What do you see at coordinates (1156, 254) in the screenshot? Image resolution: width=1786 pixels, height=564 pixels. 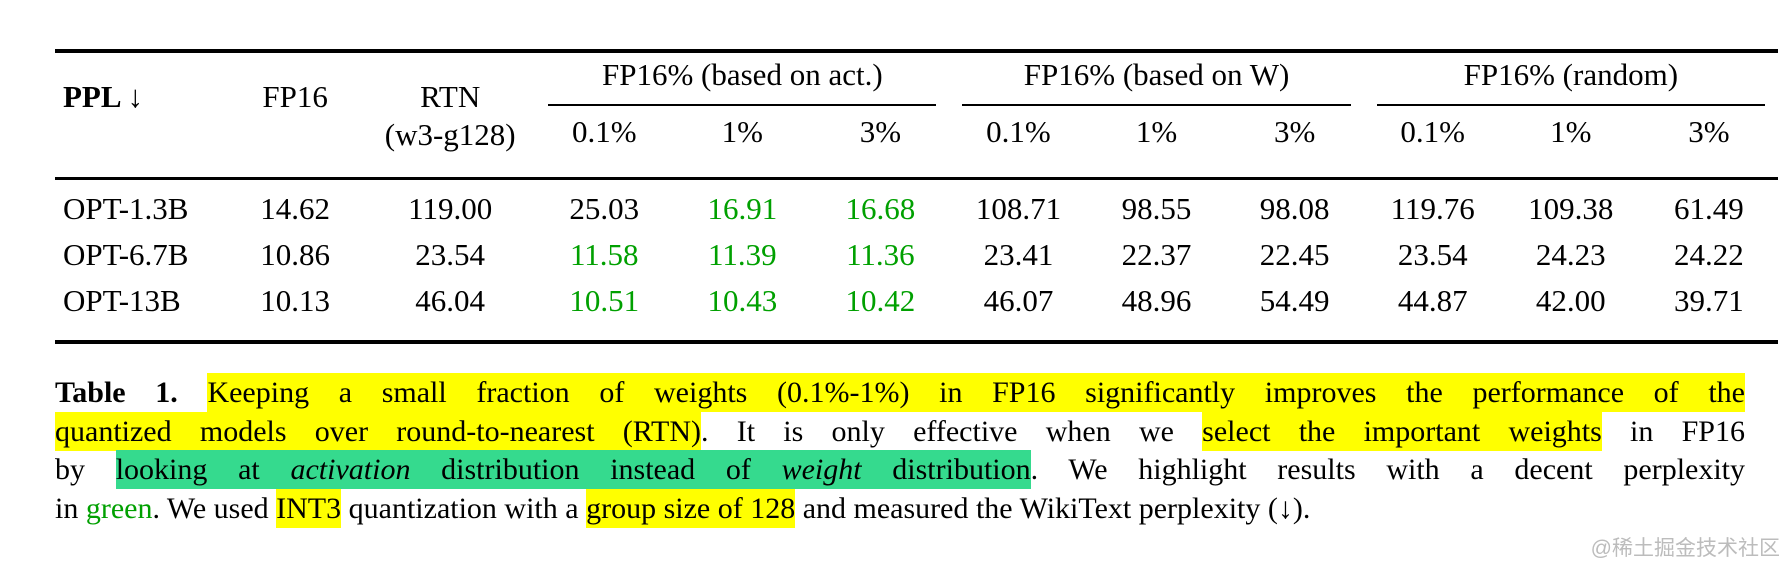 I see `table-cell: 22.37` at bounding box center [1156, 254].